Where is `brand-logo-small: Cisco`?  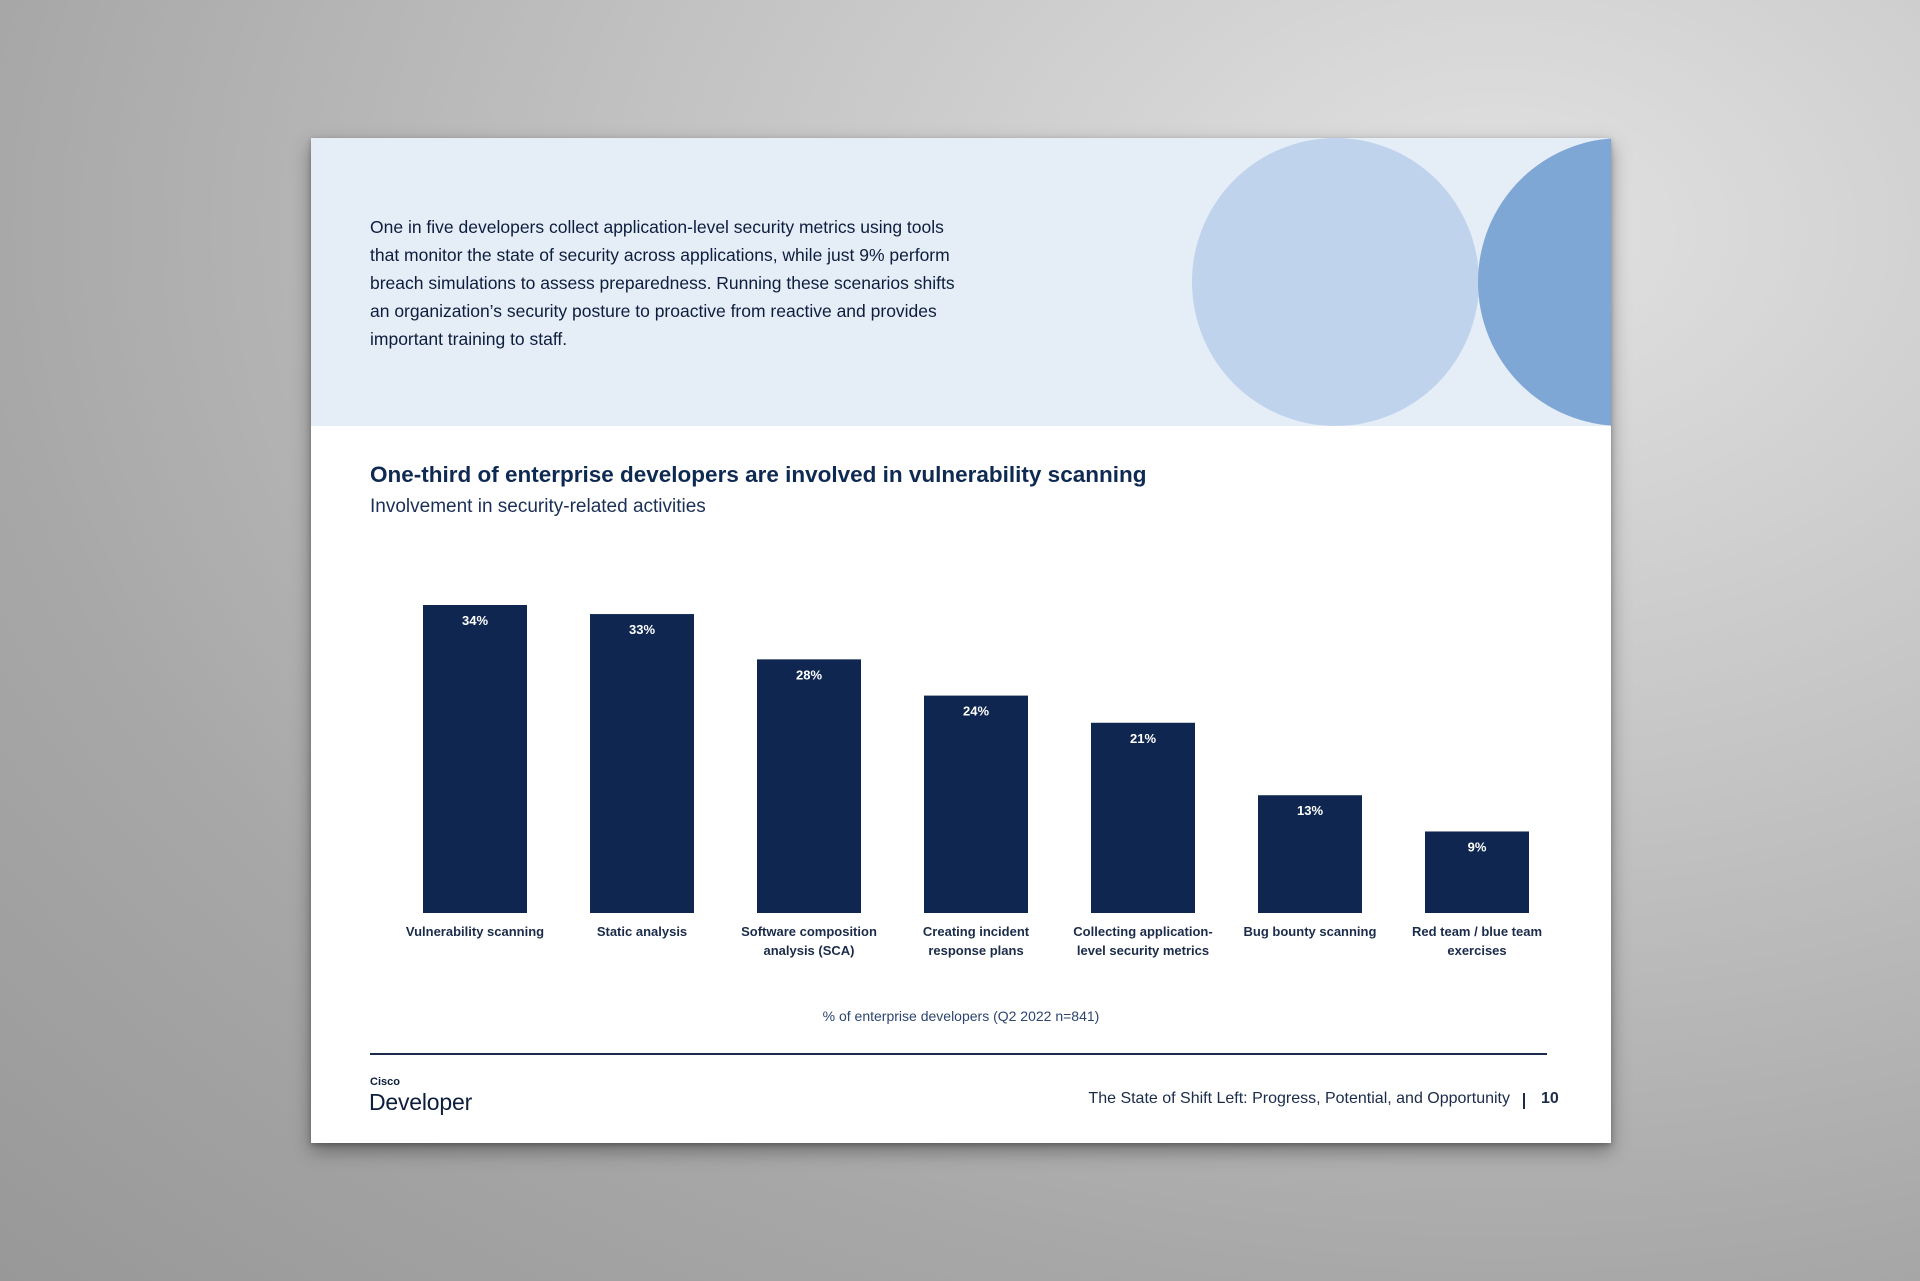 brand-logo-small: Cisco is located at coordinates (385, 1082).